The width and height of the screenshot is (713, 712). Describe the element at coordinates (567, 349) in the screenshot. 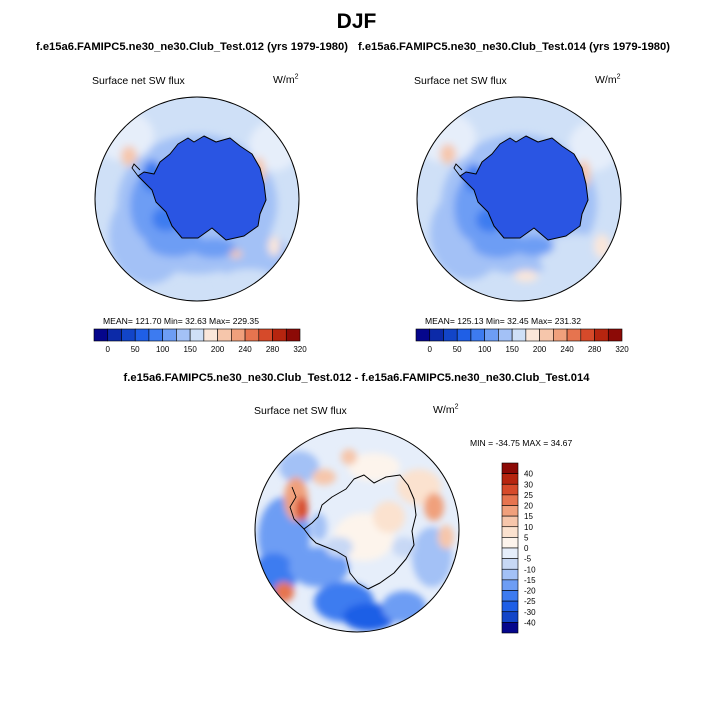

I see `panel-b-colorbar-label: 240` at that location.